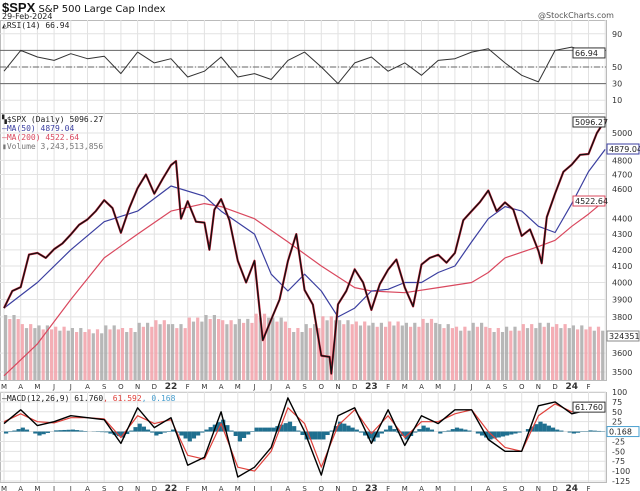 The image size is (640, 491). I want to click on macd-legend: —MACD(12,26,9) 61.760, 61.592, 0.168, so click(88, 399).